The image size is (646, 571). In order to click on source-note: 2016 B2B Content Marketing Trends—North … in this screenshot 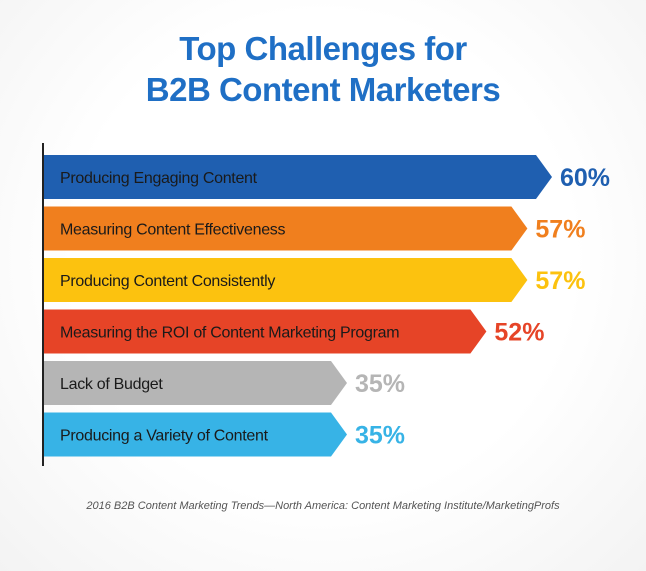, I will do `click(323, 506)`.